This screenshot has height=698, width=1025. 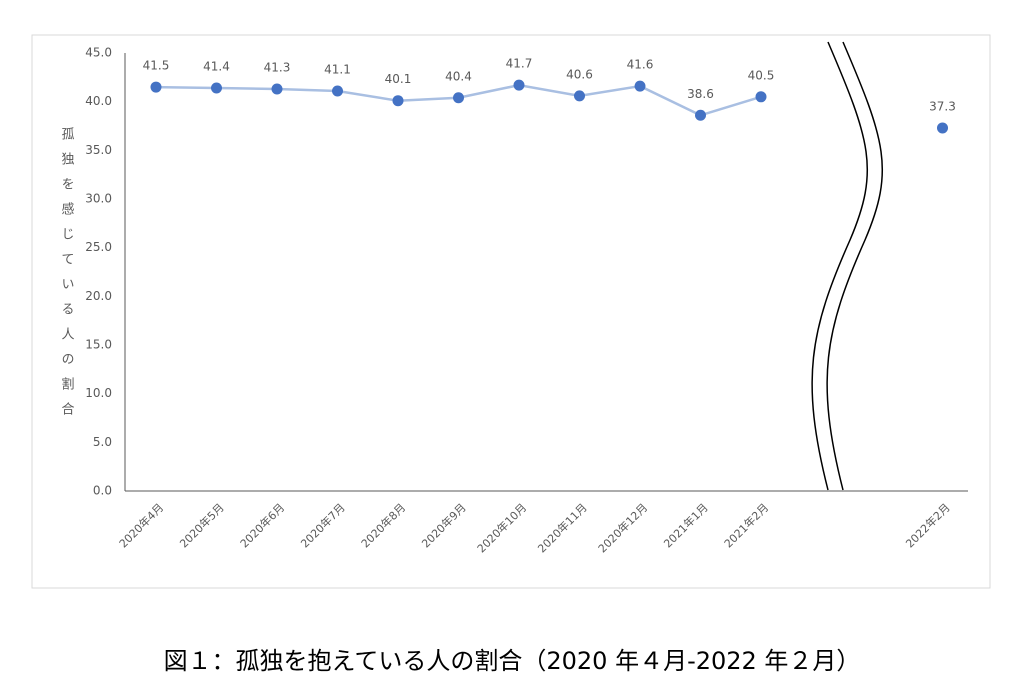 What do you see at coordinates (700, 94) in the screenshot?
I see `data-label: 38.6` at bounding box center [700, 94].